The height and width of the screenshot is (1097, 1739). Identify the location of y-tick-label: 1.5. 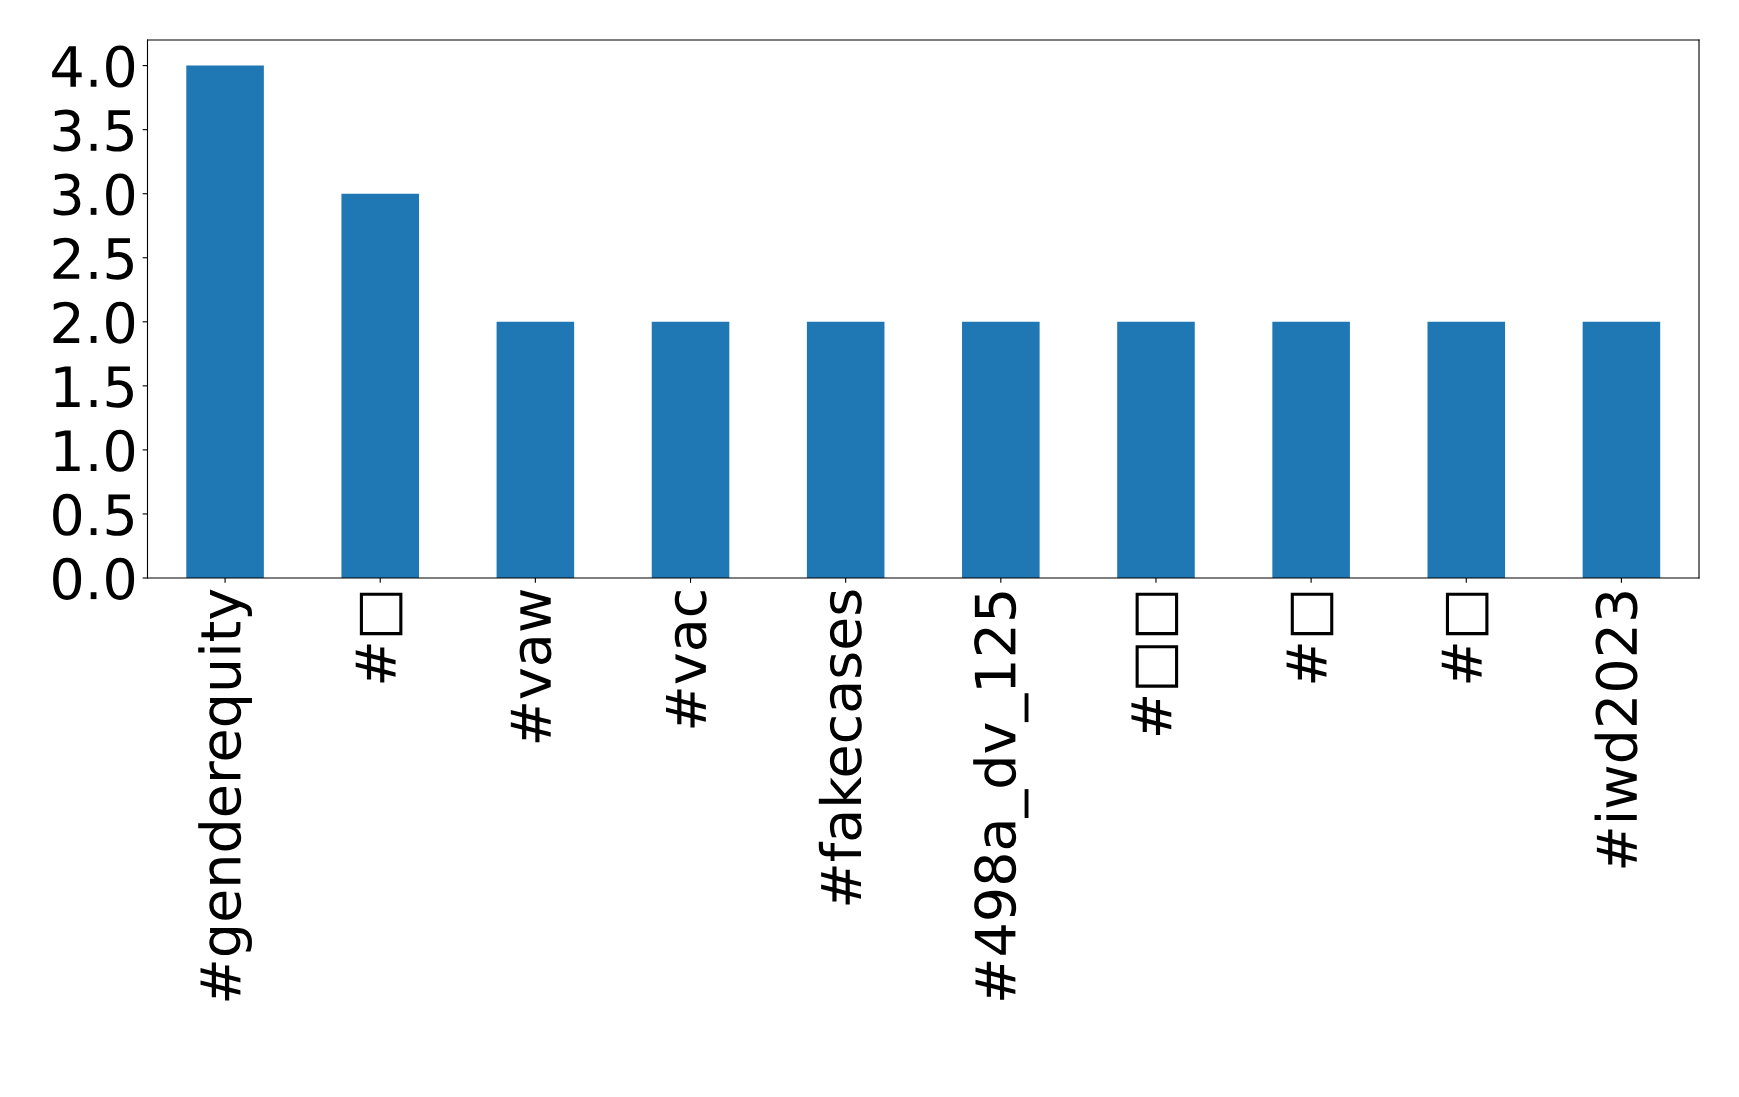
(94, 387).